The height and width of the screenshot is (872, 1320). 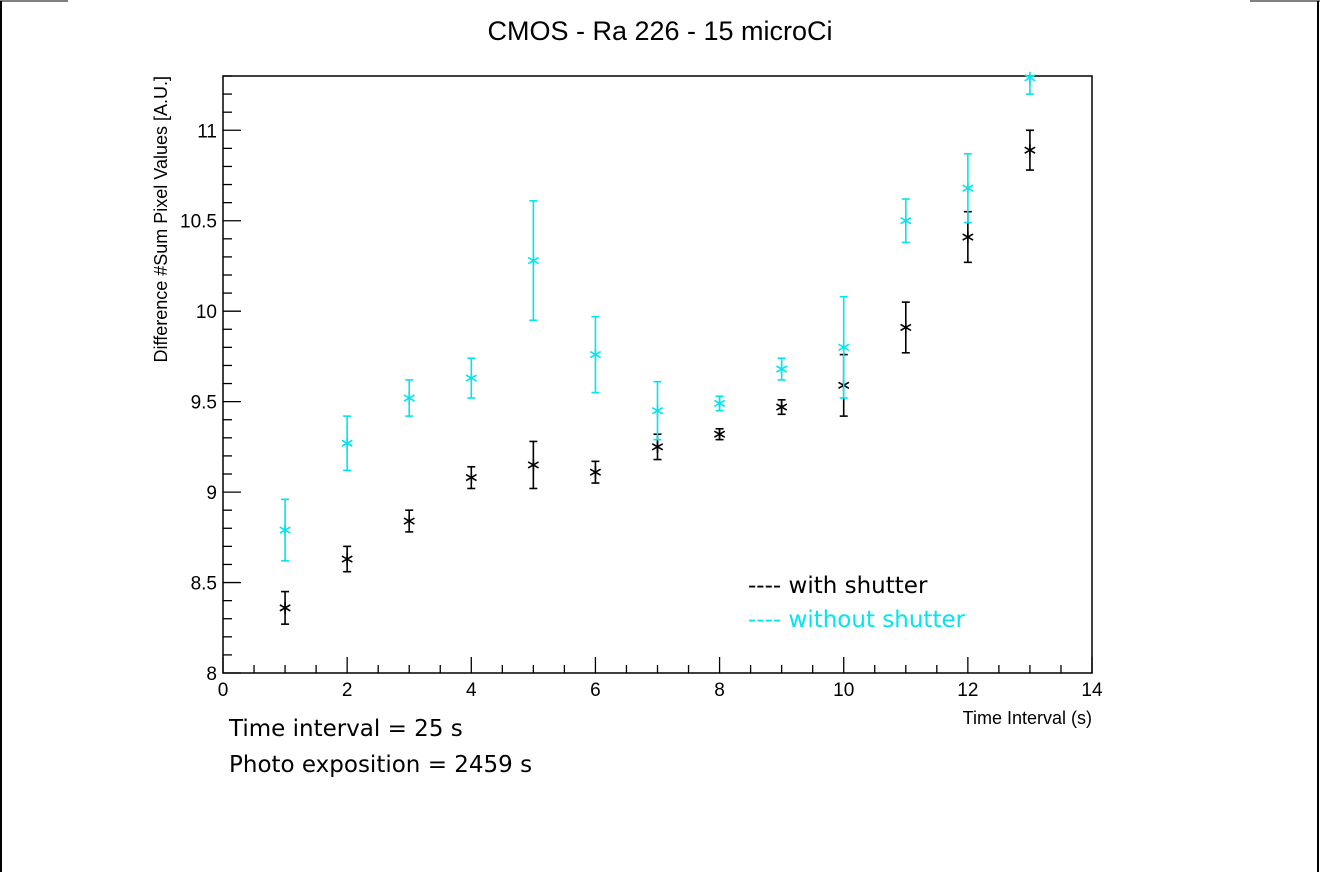 I want to click on x-tick-label: 0, so click(x=223, y=690).